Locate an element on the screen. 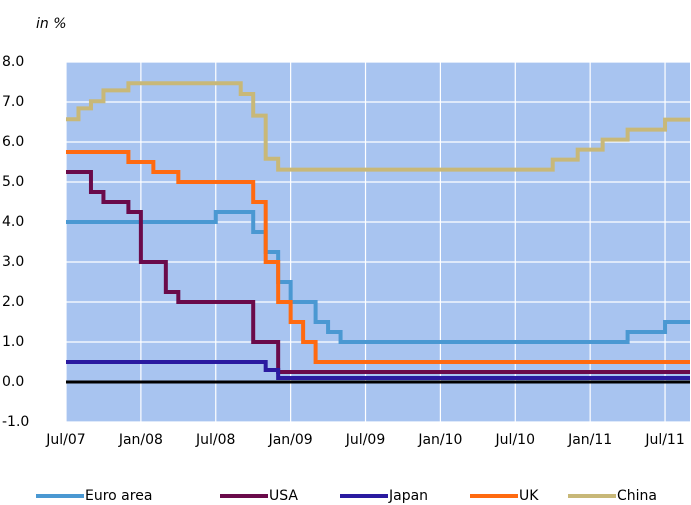 The width and height of the screenshot is (691, 505). x-tick-label: Jan/08 is located at coordinates (140, 440).